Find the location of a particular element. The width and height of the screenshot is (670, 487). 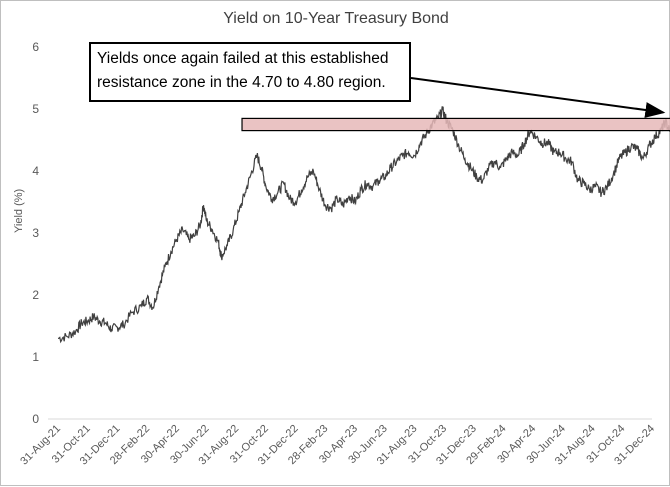

y-tick-label-1: 1 is located at coordinates (35, 357).